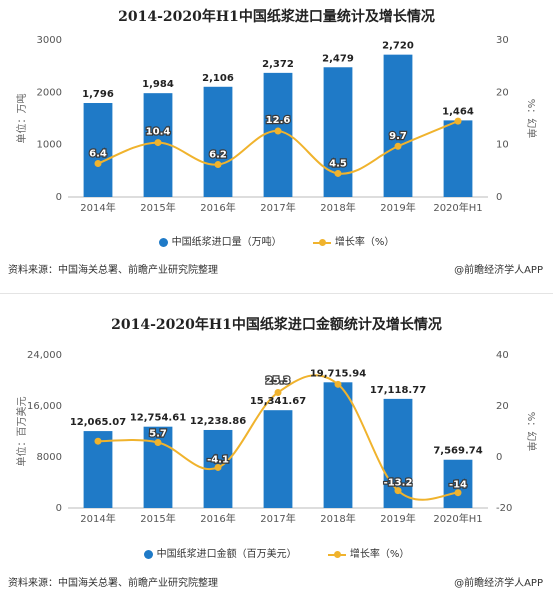  I want to click on x-tick-label: 2014年, so click(97, 207).